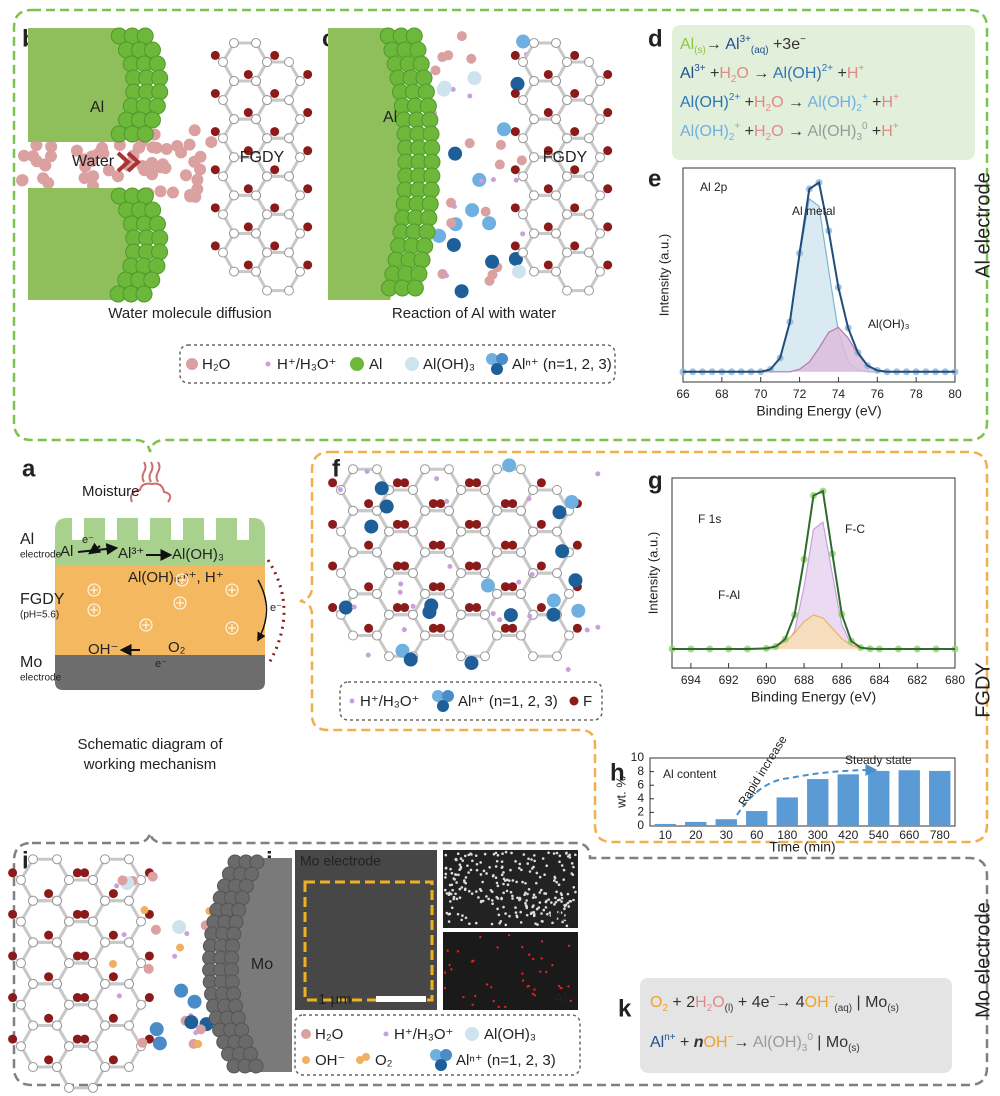 This screenshot has height=1096, width=1000. What do you see at coordinates (916, 394) in the screenshot?
I see `x-tick-label: 78` at bounding box center [916, 394].